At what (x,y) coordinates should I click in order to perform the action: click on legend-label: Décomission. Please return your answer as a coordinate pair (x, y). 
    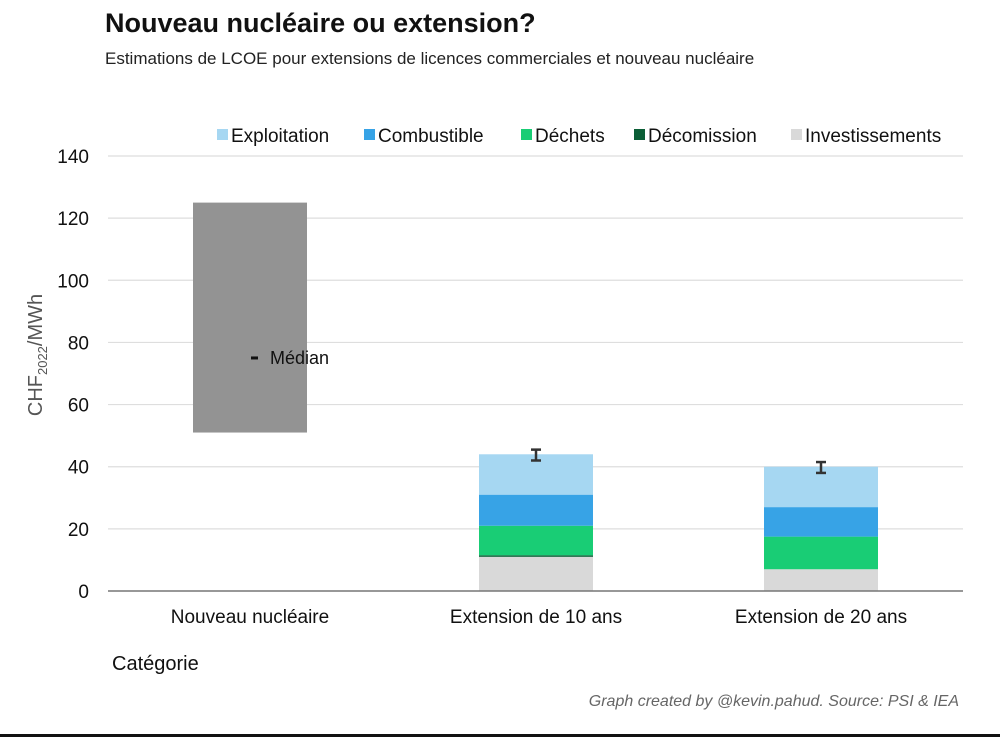
    Looking at the image, I should click on (702, 136).